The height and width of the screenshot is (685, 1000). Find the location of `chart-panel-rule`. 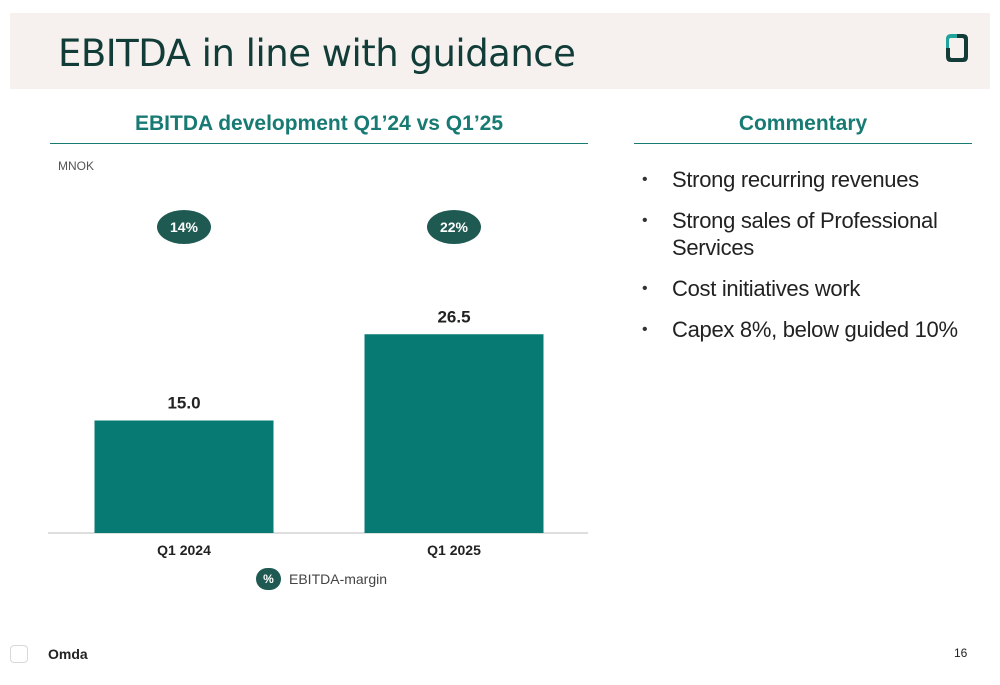

chart-panel-rule is located at coordinates (319, 143).